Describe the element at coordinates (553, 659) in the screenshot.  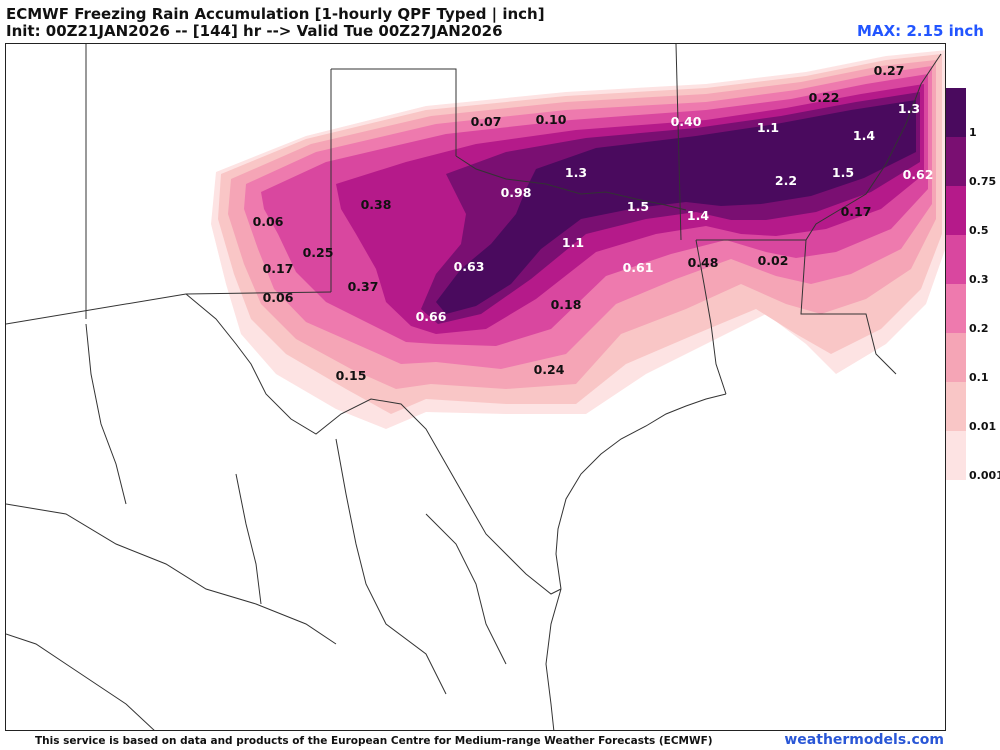
I see `gulf-mexico-coast` at that location.